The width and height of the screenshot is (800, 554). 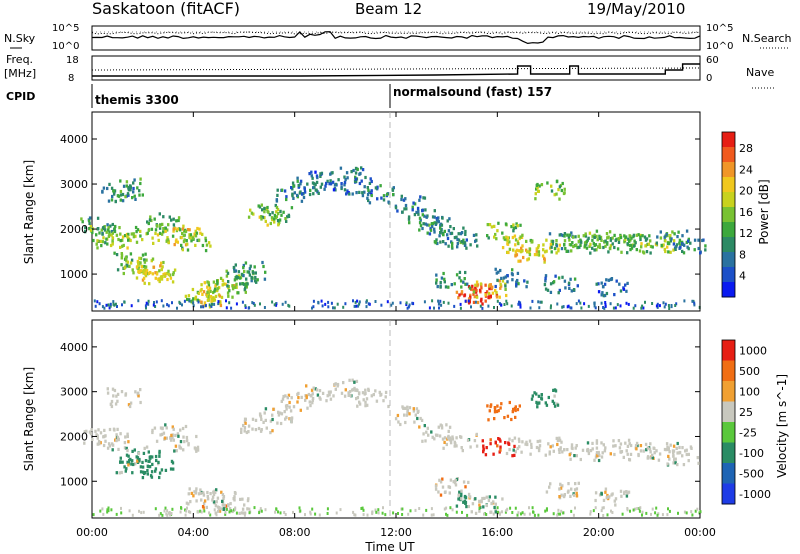 What do you see at coordinates (746, 412) in the screenshot?
I see `colorbar-tick-label: 25` at bounding box center [746, 412].